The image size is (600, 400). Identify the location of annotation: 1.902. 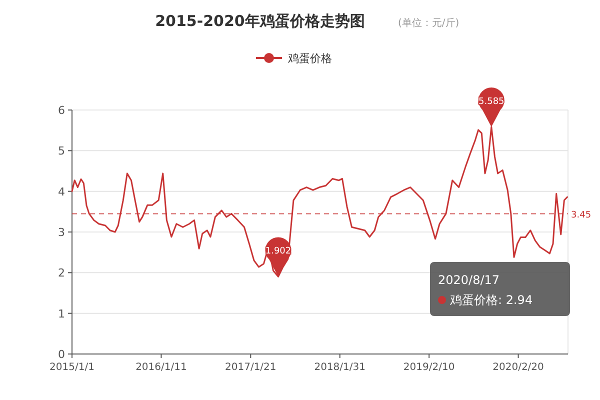
(278, 251).